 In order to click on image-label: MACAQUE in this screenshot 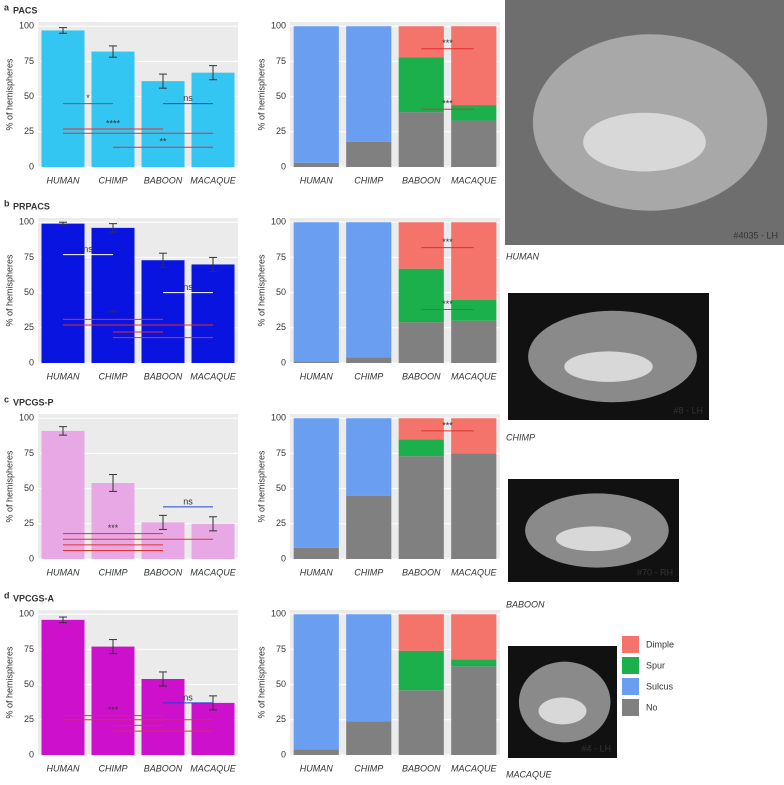, I will do `click(529, 774)`.